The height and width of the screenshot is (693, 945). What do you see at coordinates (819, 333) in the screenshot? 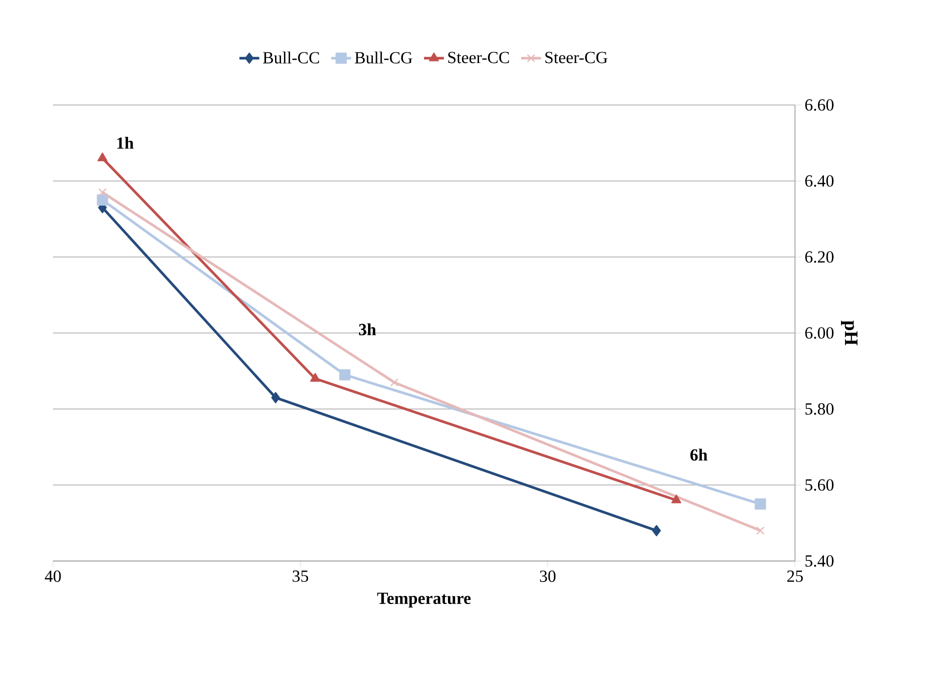
I see `y-tick-label: 6.00` at bounding box center [819, 333].